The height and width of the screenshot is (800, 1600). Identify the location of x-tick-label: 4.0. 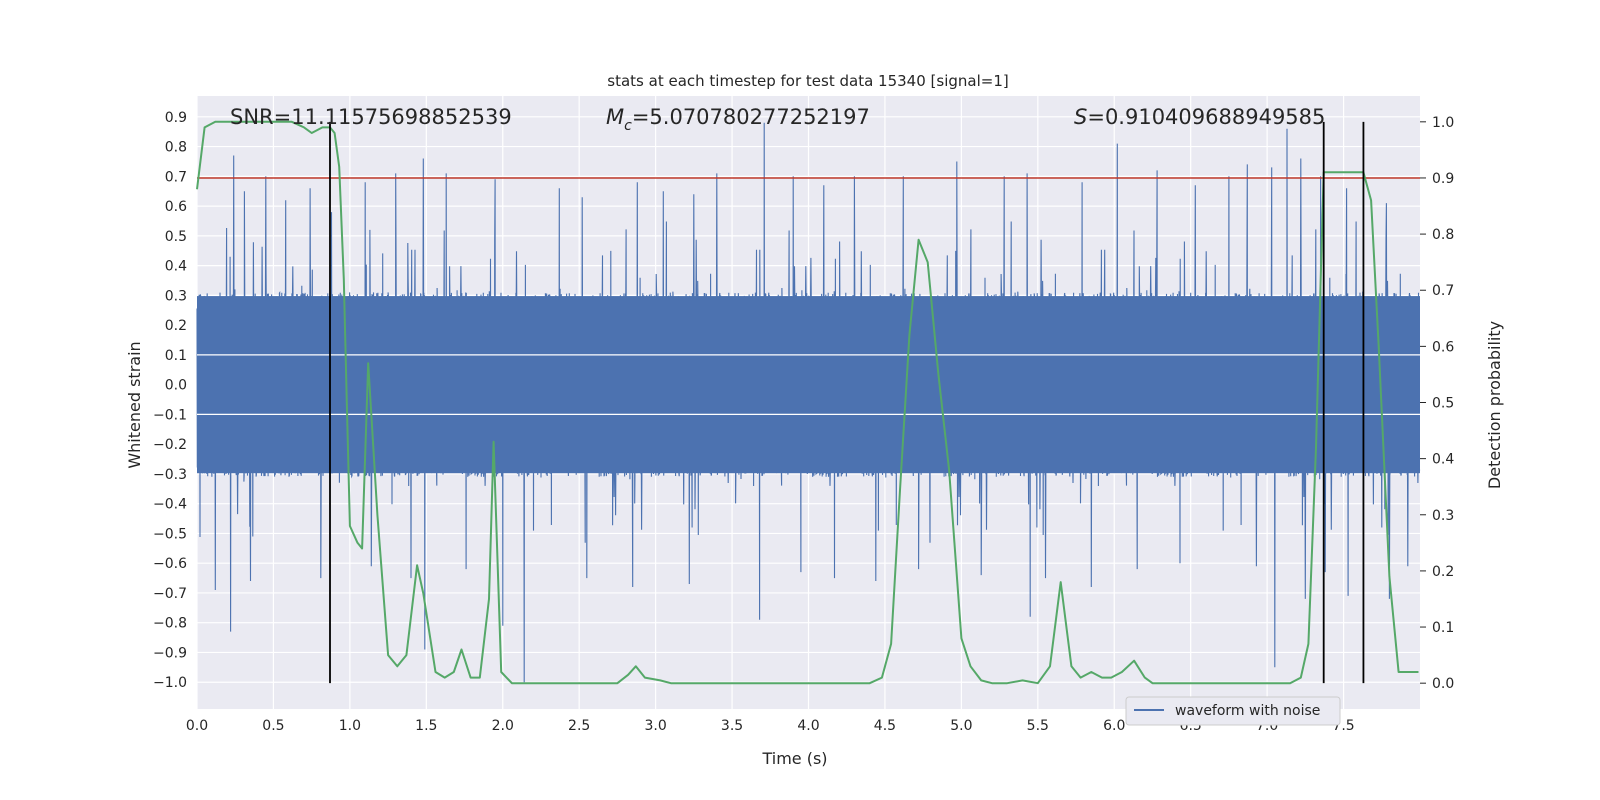
(808, 726).